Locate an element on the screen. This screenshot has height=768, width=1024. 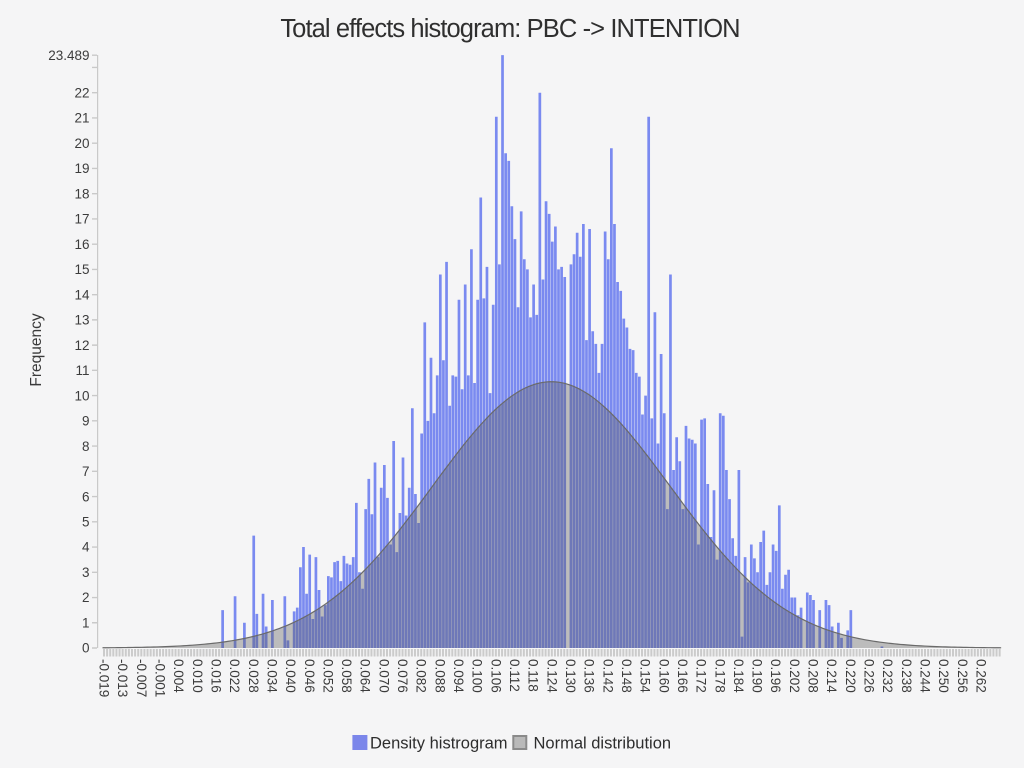
svg-text: -0.001 is located at coordinates (160, 678).